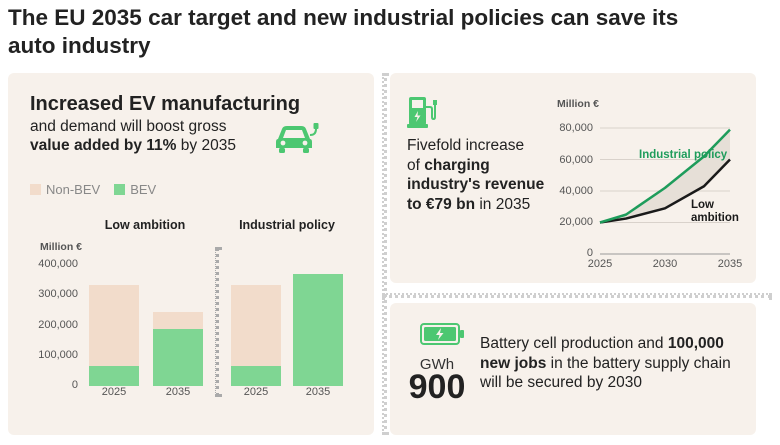 This screenshot has width=780, height=445. I want to click on line-chart-unit: Million €, so click(578, 104).